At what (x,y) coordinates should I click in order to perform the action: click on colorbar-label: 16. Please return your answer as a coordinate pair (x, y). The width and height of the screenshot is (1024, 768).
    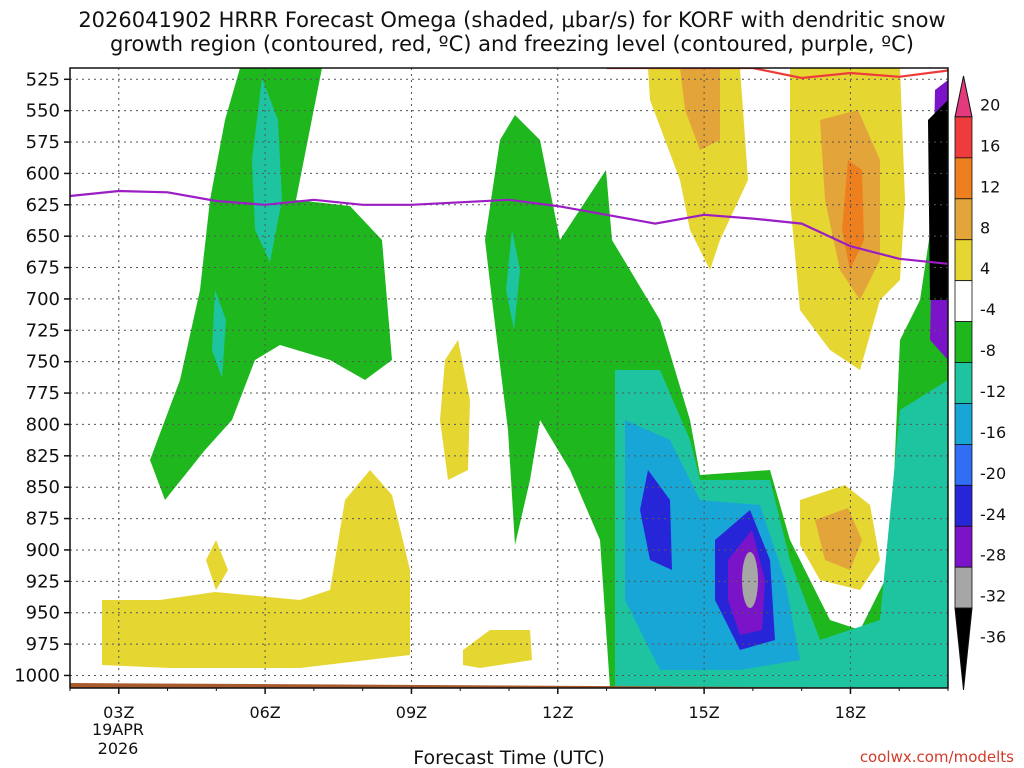
    Looking at the image, I should click on (990, 145).